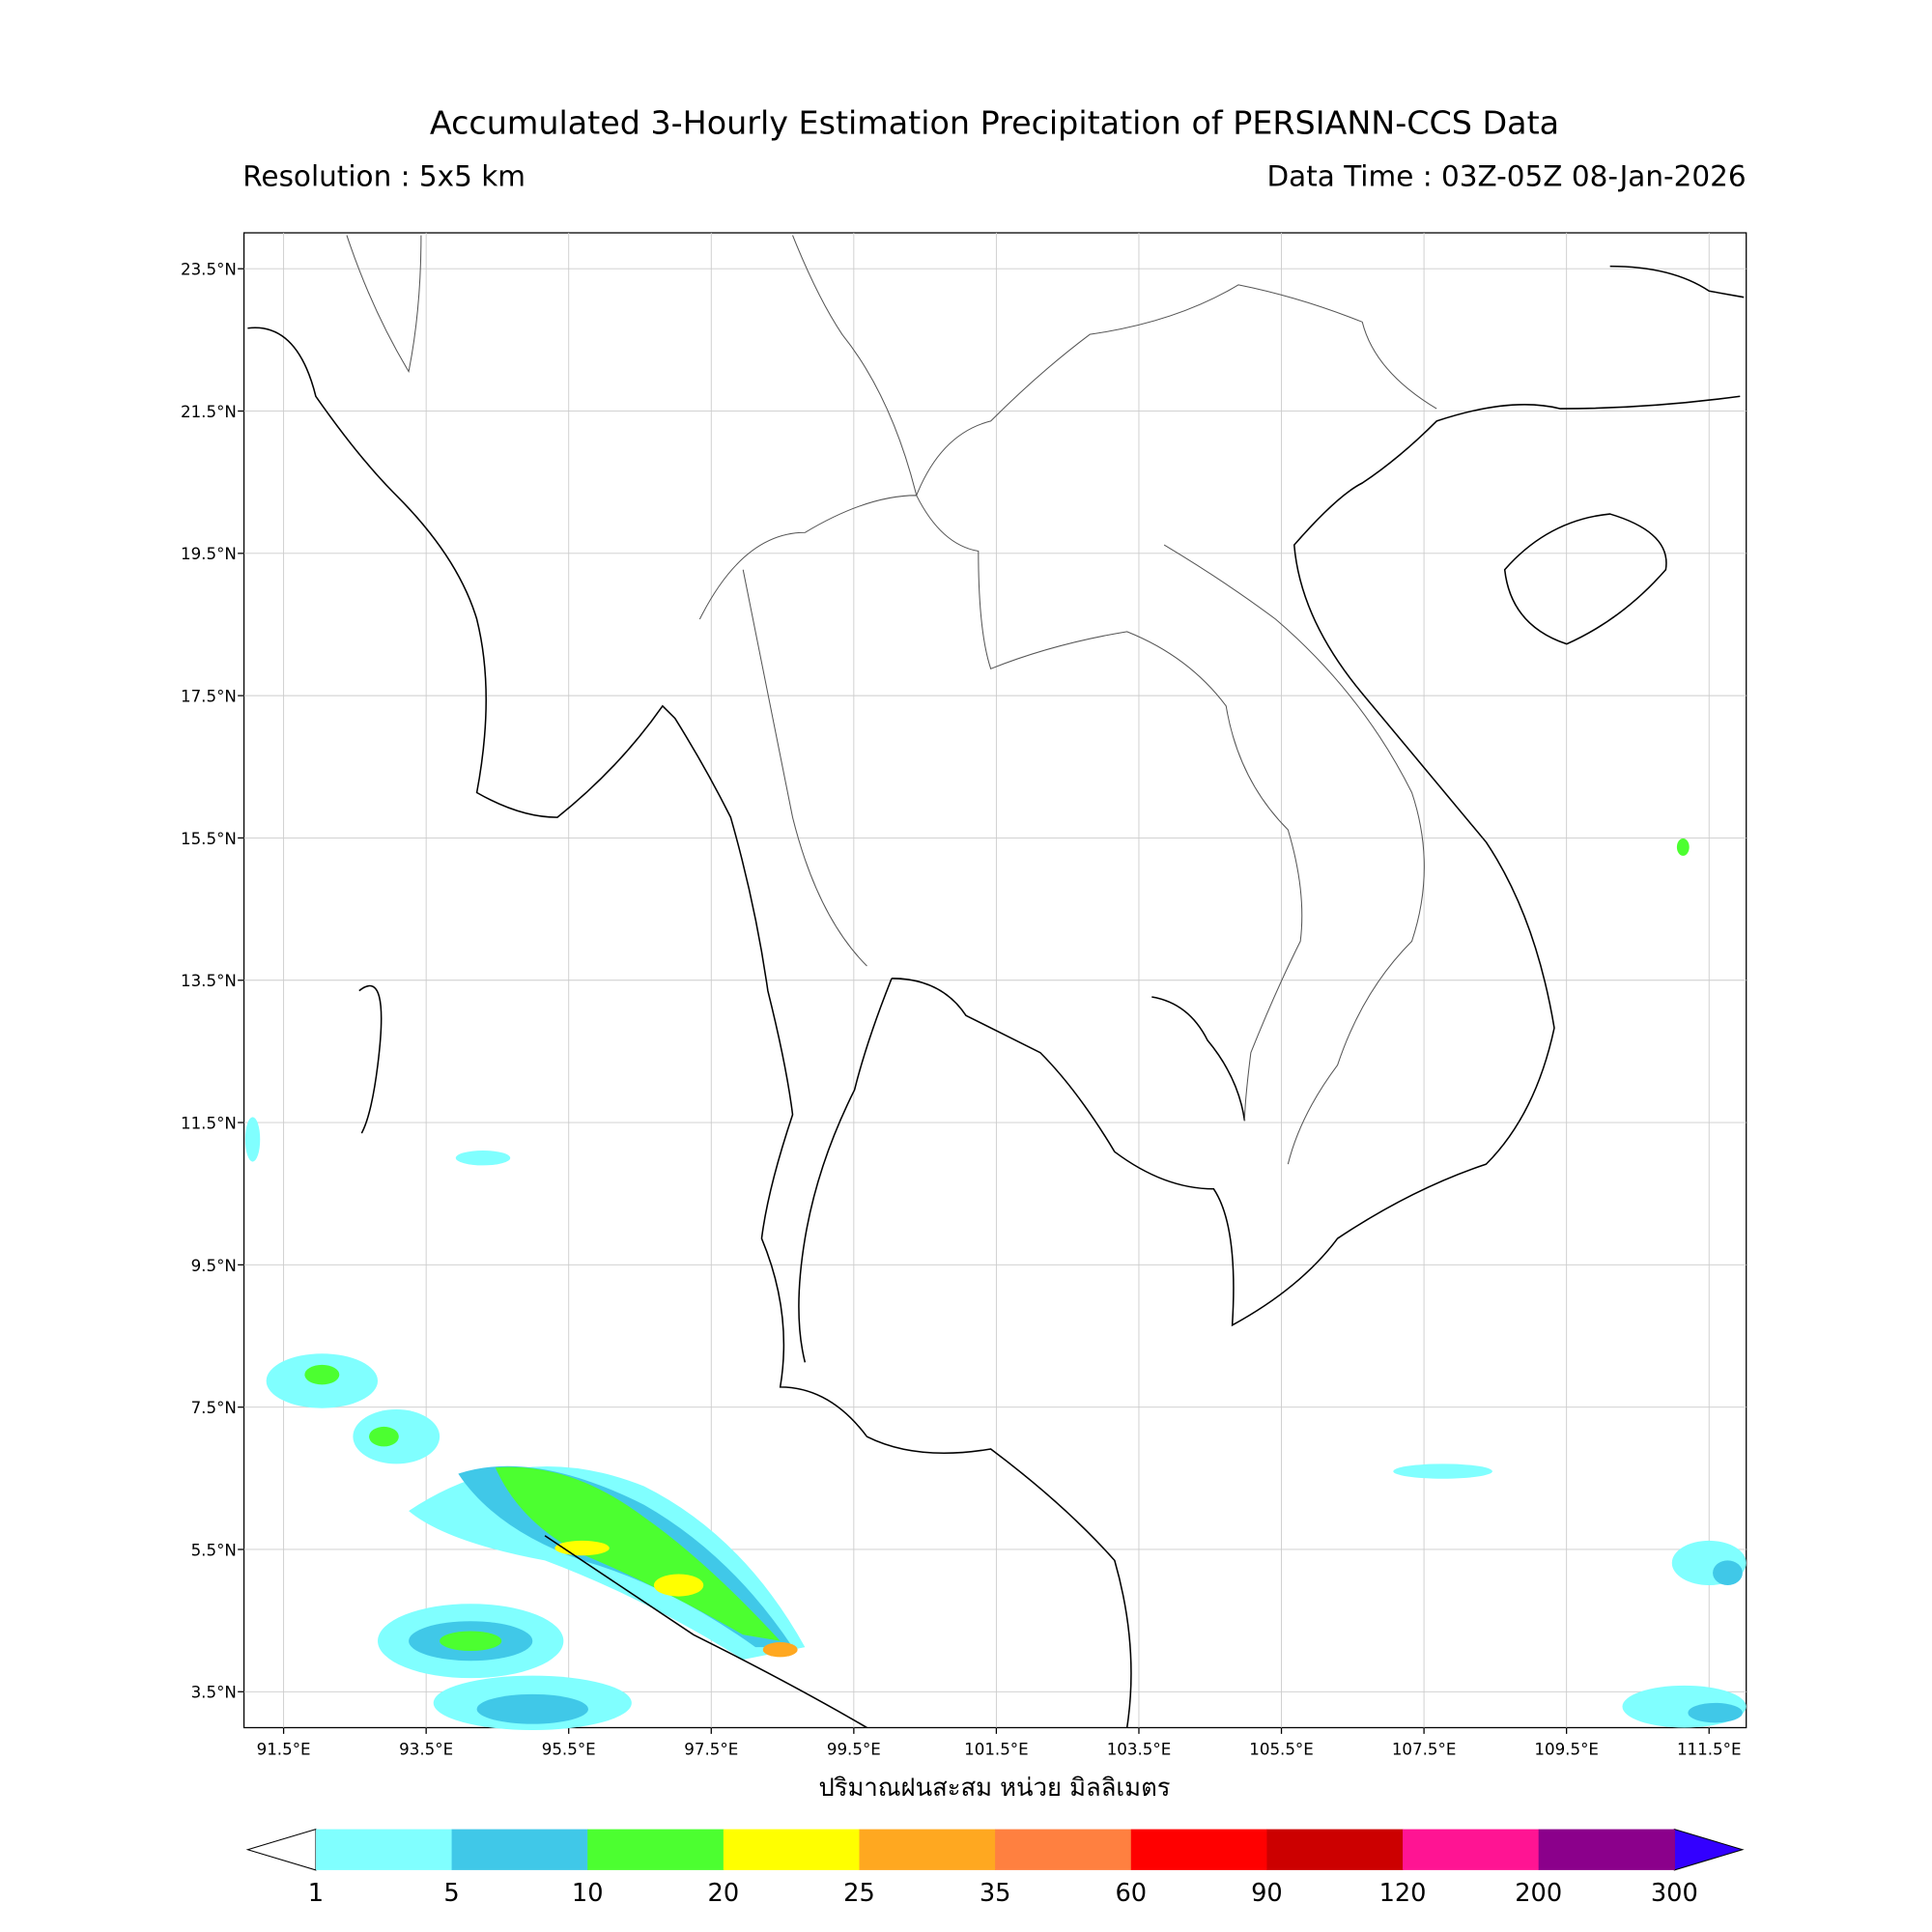 Image resolution: width=1932 pixels, height=1932 pixels. What do you see at coordinates (1566, 1750) in the screenshot?
I see `lon-label: 109.5°E` at bounding box center [1566, 1750].